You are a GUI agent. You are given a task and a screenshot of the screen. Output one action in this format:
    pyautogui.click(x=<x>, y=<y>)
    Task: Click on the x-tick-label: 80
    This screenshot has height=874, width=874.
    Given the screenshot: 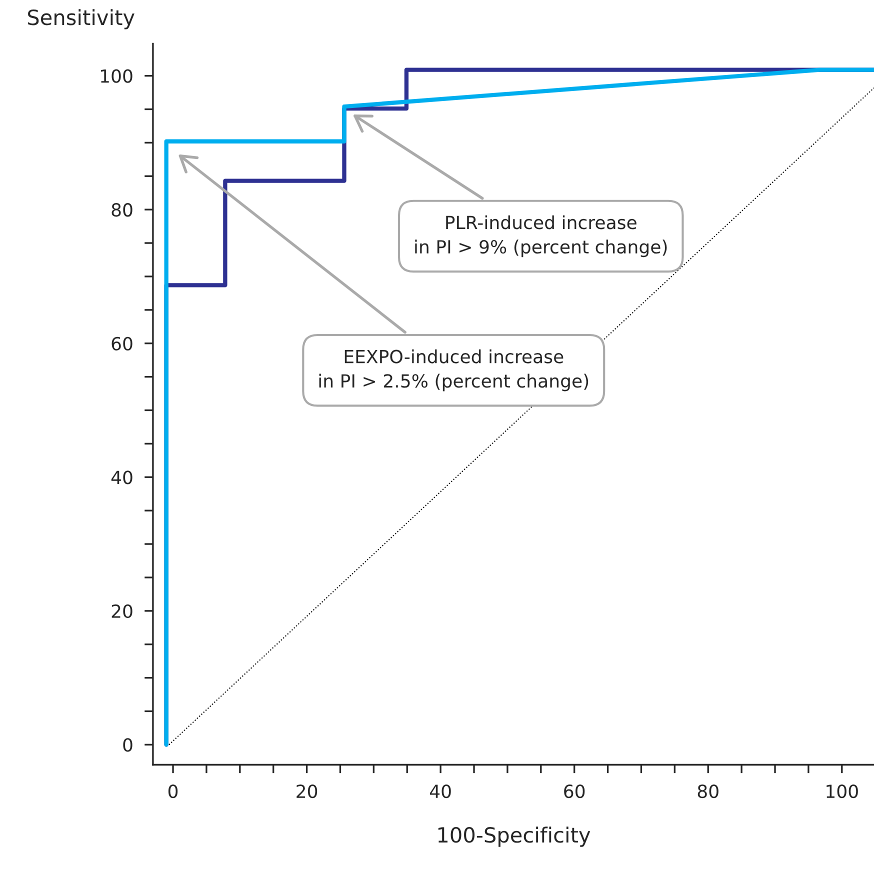 What is the action you would take?
    pyautogui.click(x=708, y=791)
    